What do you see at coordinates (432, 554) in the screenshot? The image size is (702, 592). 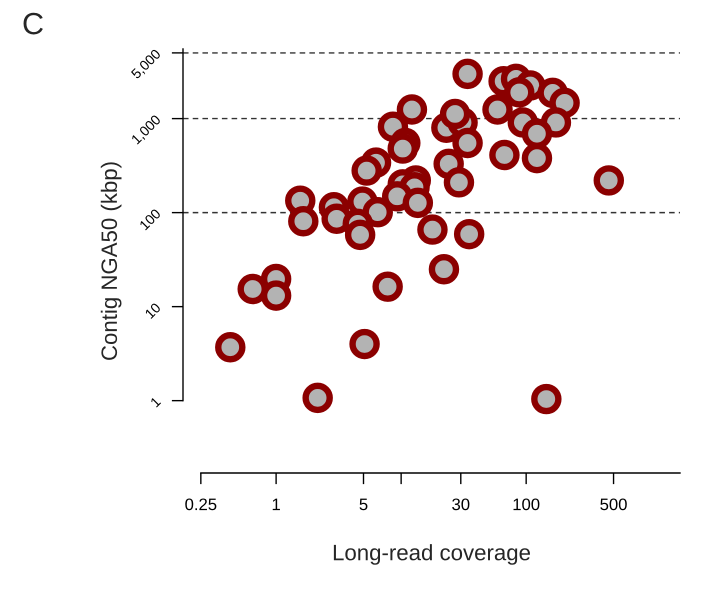 I see `x-axis-title: Long-read coverage` at bounding box center [432, 554].